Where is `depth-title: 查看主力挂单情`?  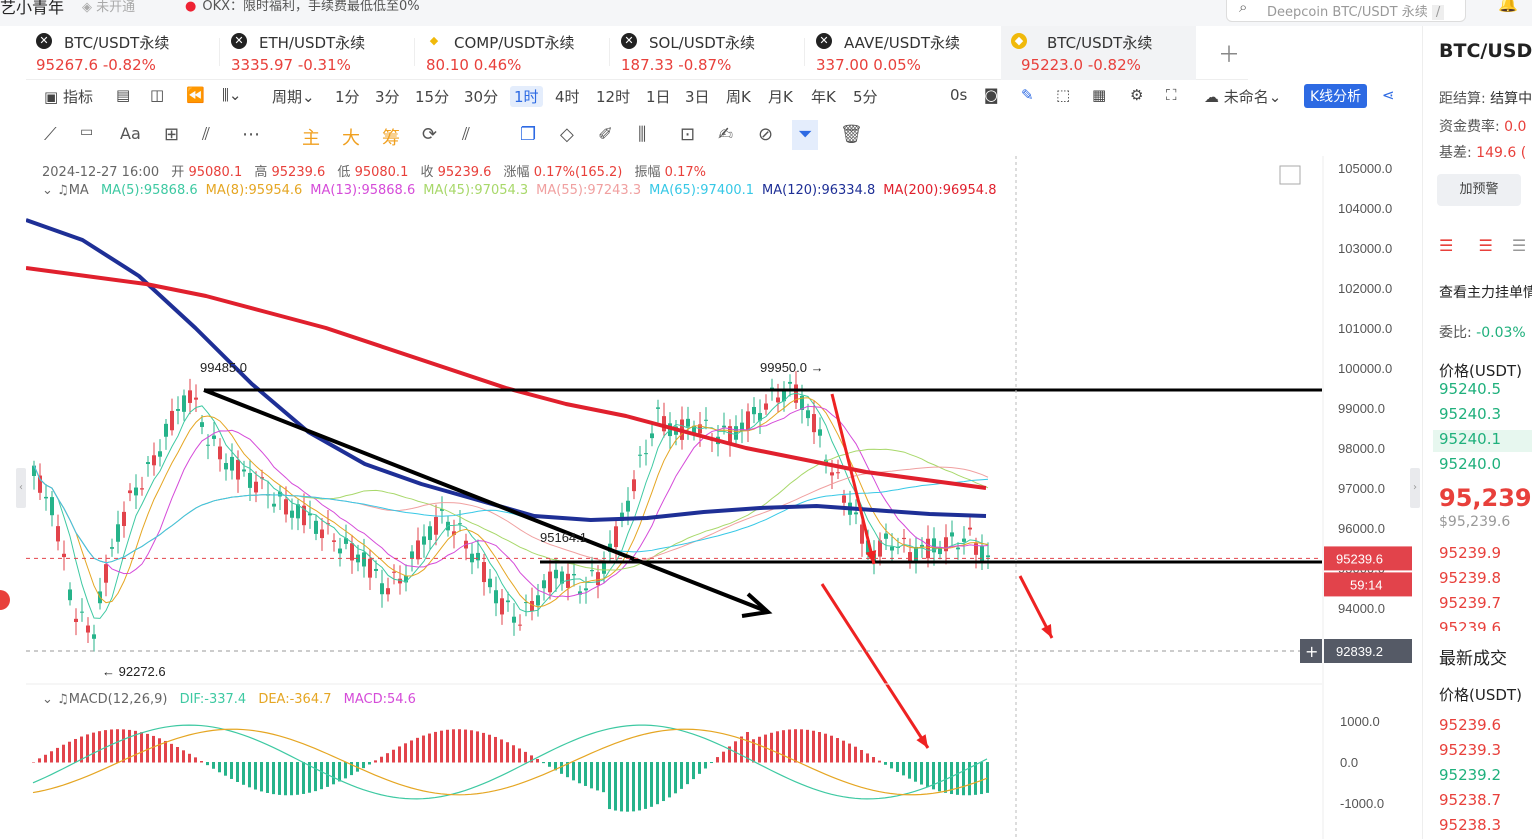 depth-title: 查看主力挂单情 is located at coordinates (1485, 293).